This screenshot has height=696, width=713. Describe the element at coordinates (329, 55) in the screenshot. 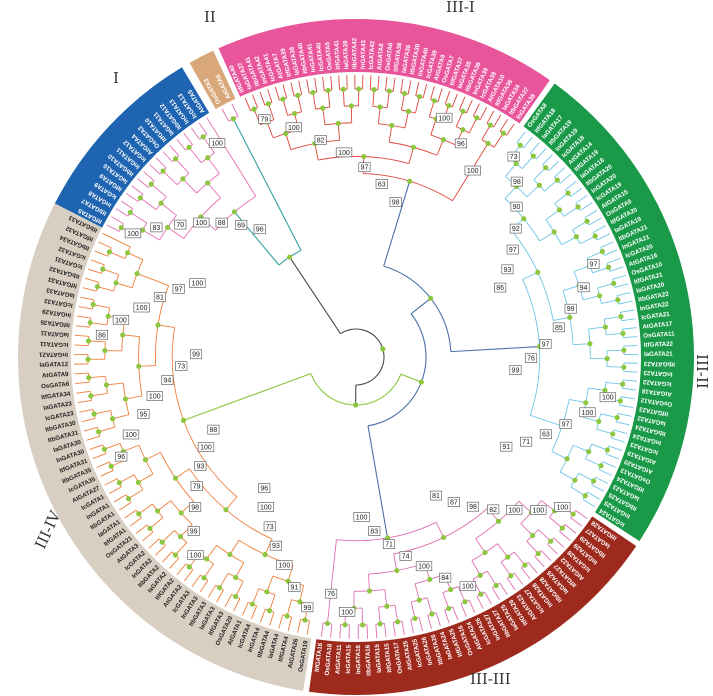

I see `leaf-label: OsGATA5` at that location.